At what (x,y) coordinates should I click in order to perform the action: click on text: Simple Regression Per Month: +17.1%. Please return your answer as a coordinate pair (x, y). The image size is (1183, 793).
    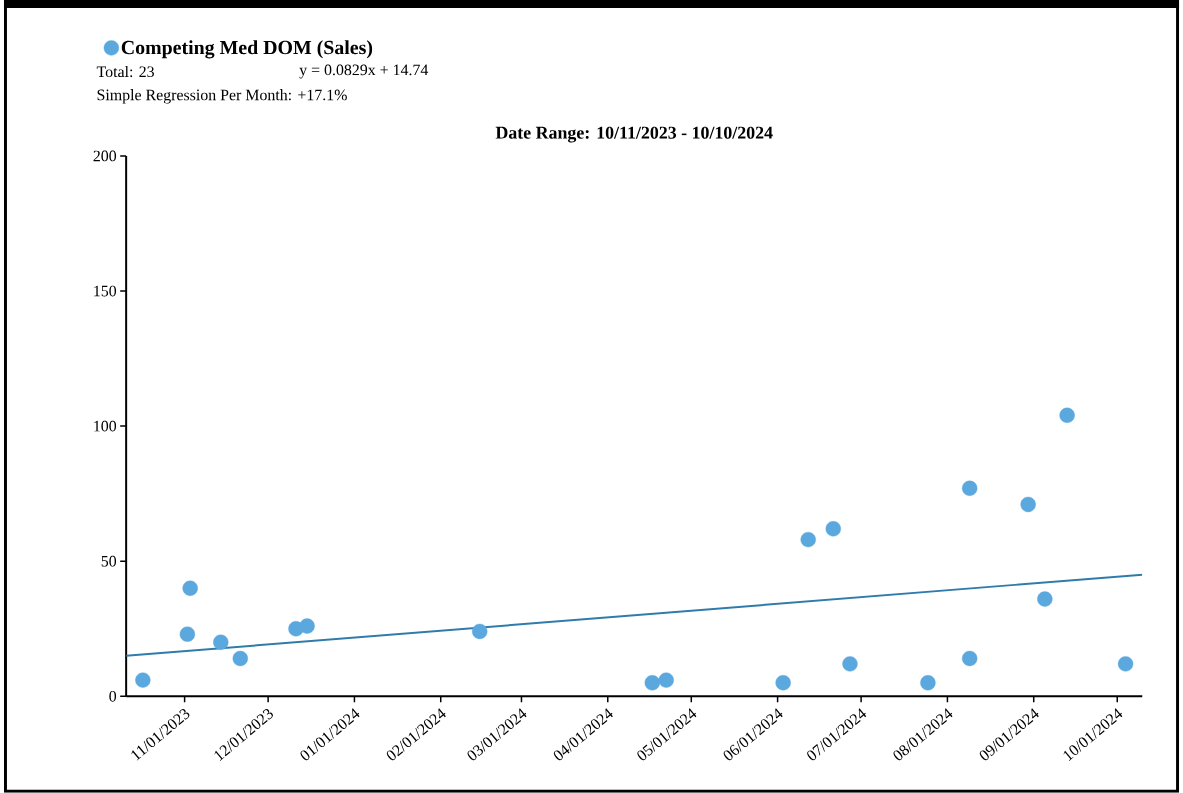
    Looking at the image, I should click on (222, 96).